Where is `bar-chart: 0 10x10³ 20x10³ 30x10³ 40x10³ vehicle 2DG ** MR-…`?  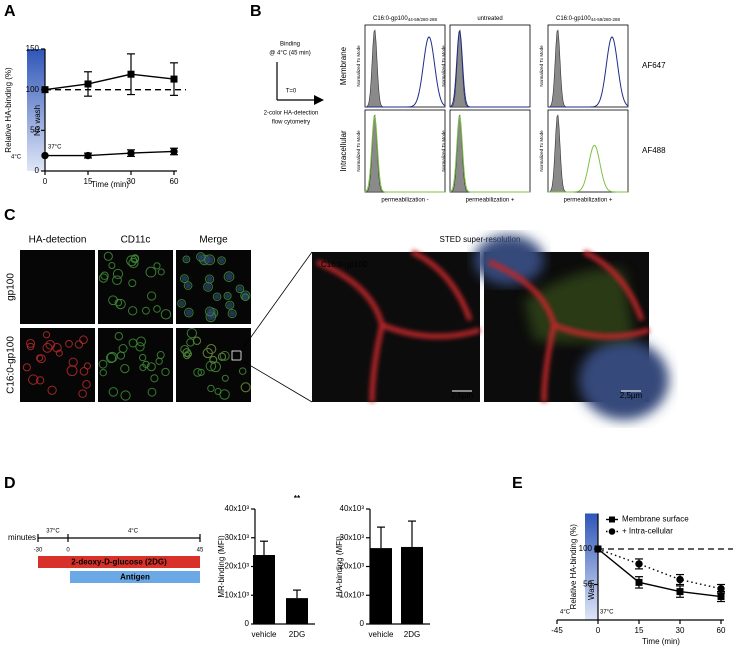
bar-chart: 0 10x10³ 20x10³ 30x10³ 40x10³ vehicle 2DG ** MR-… is located at coordinates (266, 566).